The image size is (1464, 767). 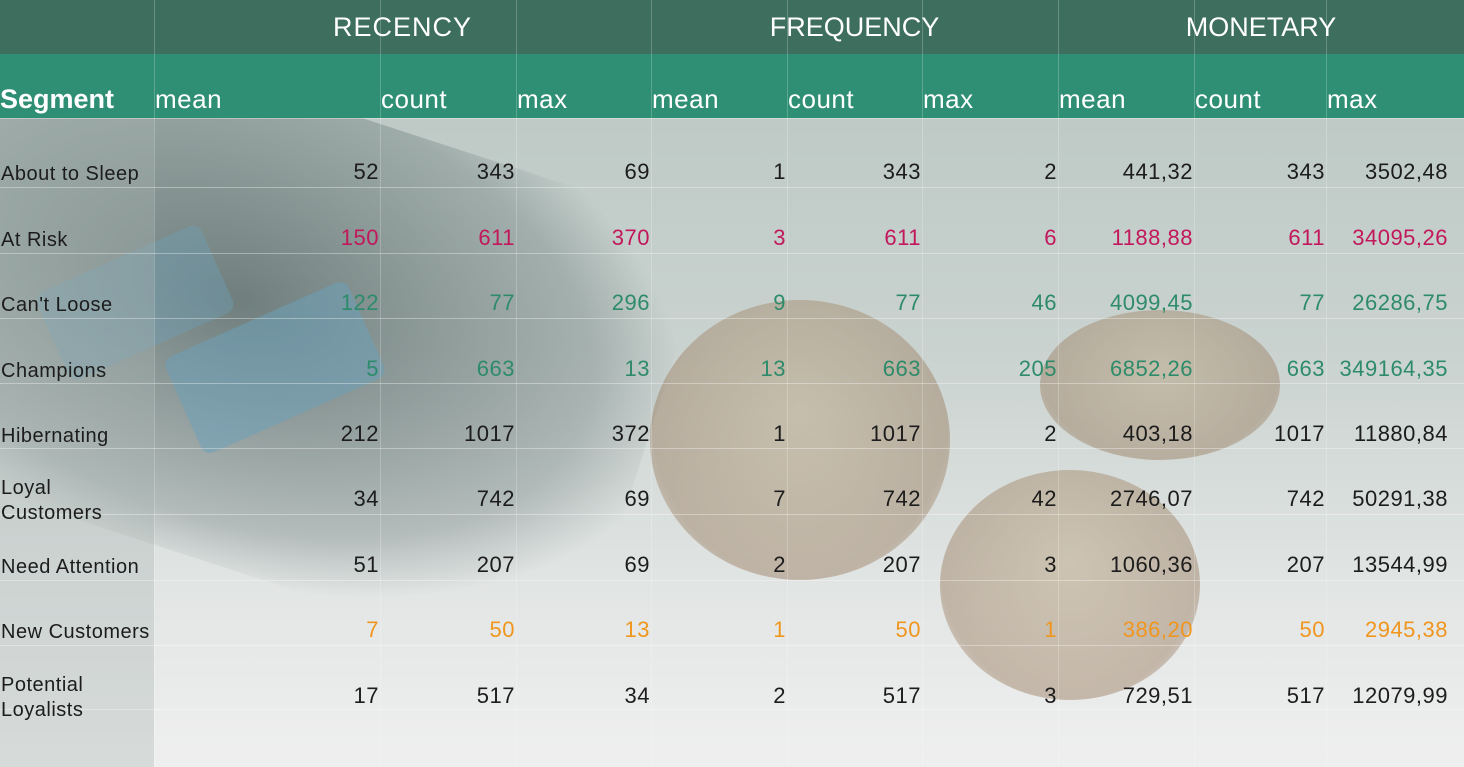 I want to click on table-cell: 13544,99, so click(x=1400, y=564).